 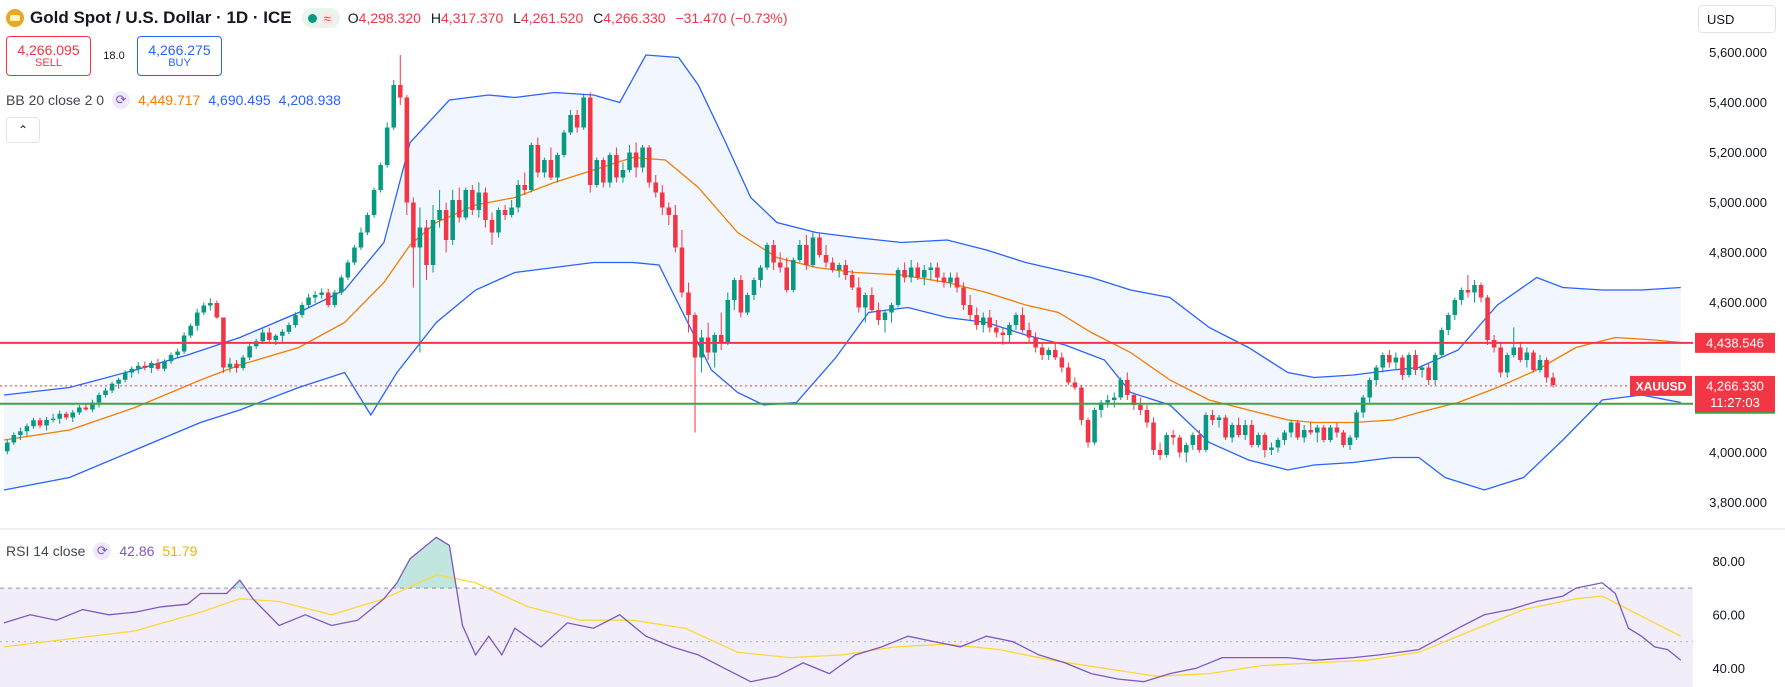 What do you see at coordinates (1738, 252) in the screenshot?
I see `price-axis-tick: 4,800.000` at bounding box center [1738, 252].